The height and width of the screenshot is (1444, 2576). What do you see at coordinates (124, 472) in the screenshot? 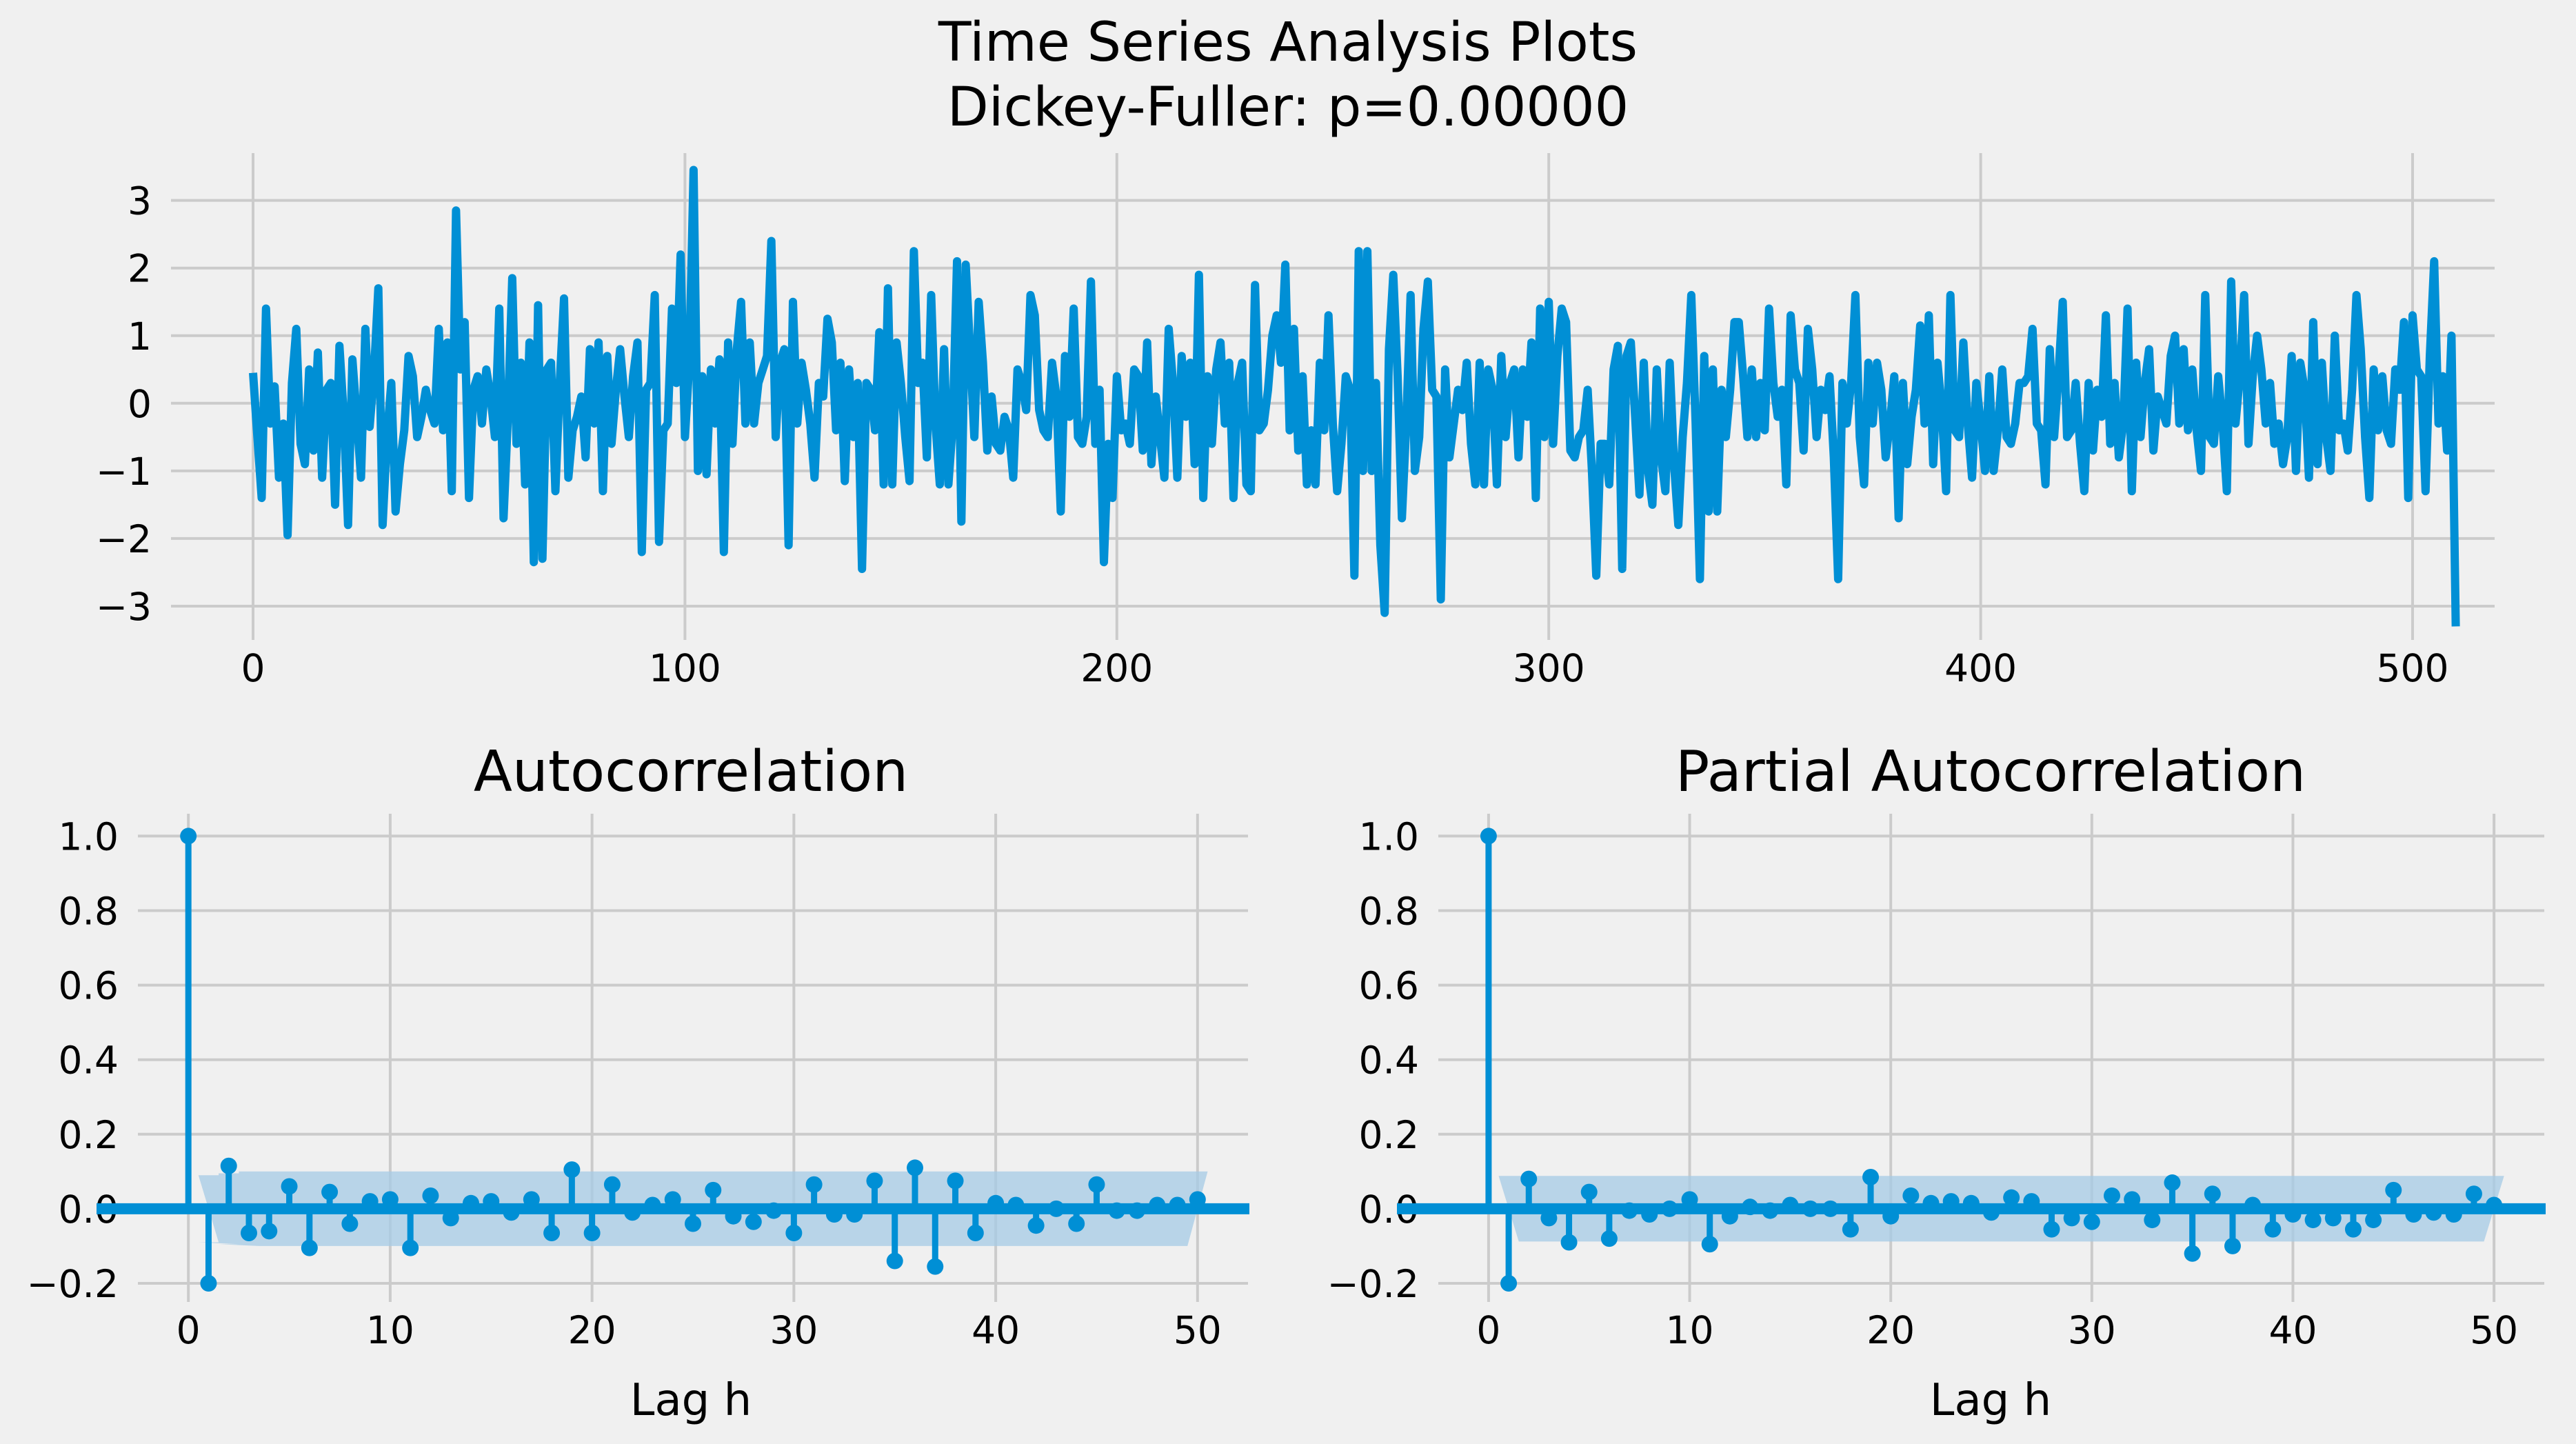
I see `ts-y-tick-label: −1` at bounding box center [124, 472].